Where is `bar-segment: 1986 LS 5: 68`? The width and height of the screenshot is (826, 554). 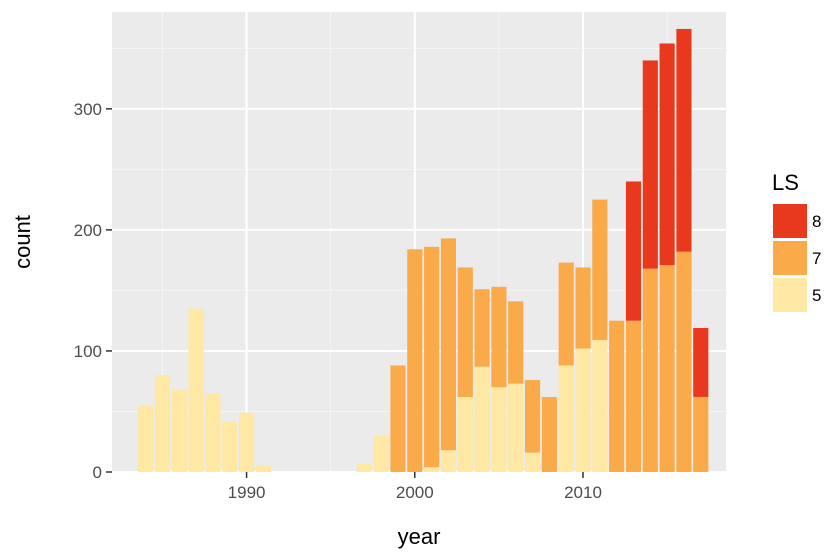
bar-segment: 1986 LS 5: 68 is located at coordinates (179, 430).